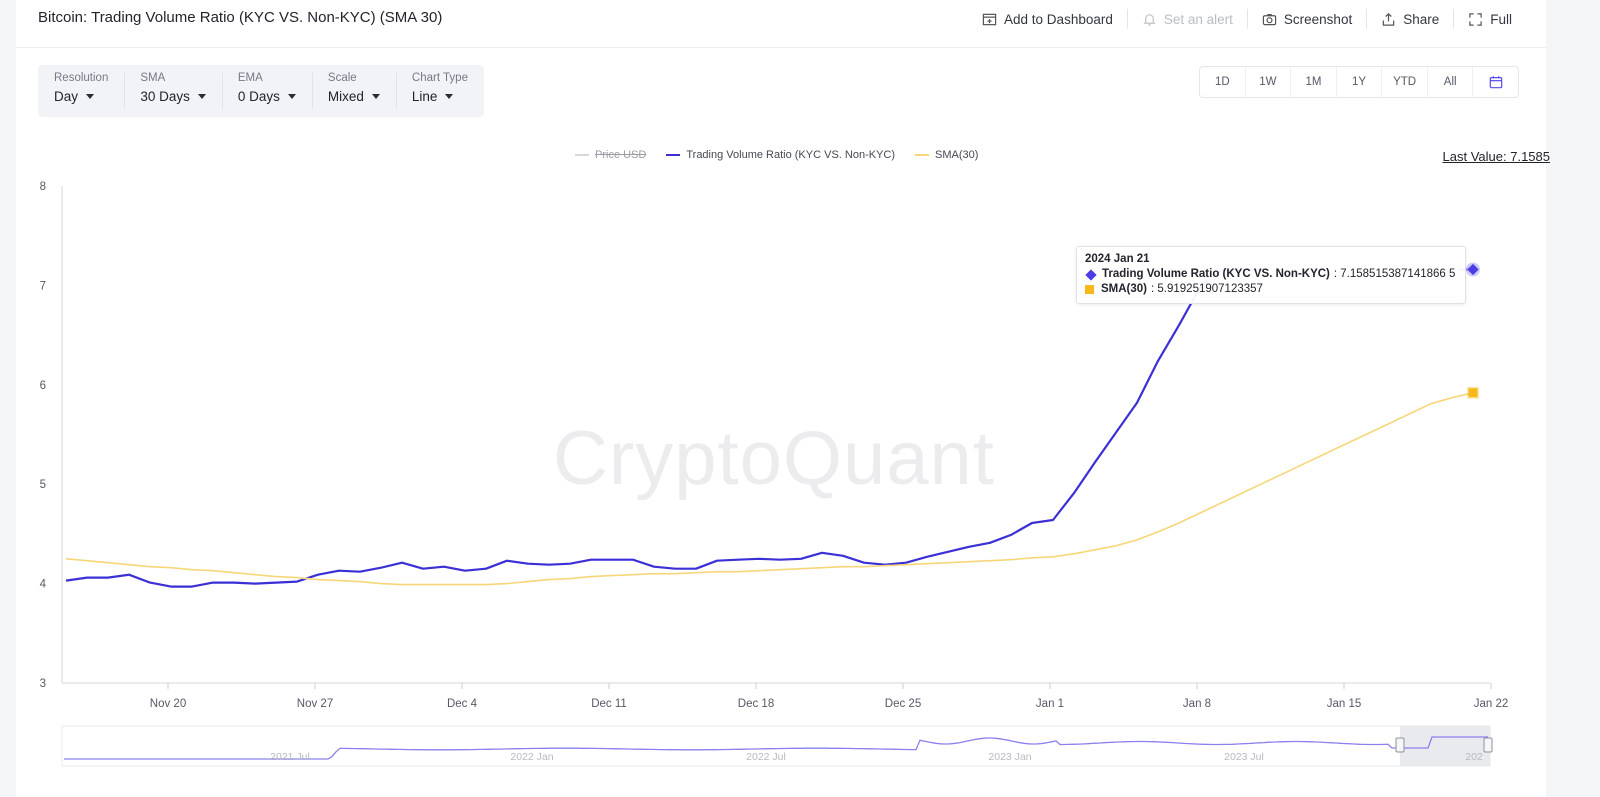  What do you see at coordinates (1475, 19) in the screenshot?
I see `fullscreen-icon` at bounding box center [1475, 19].